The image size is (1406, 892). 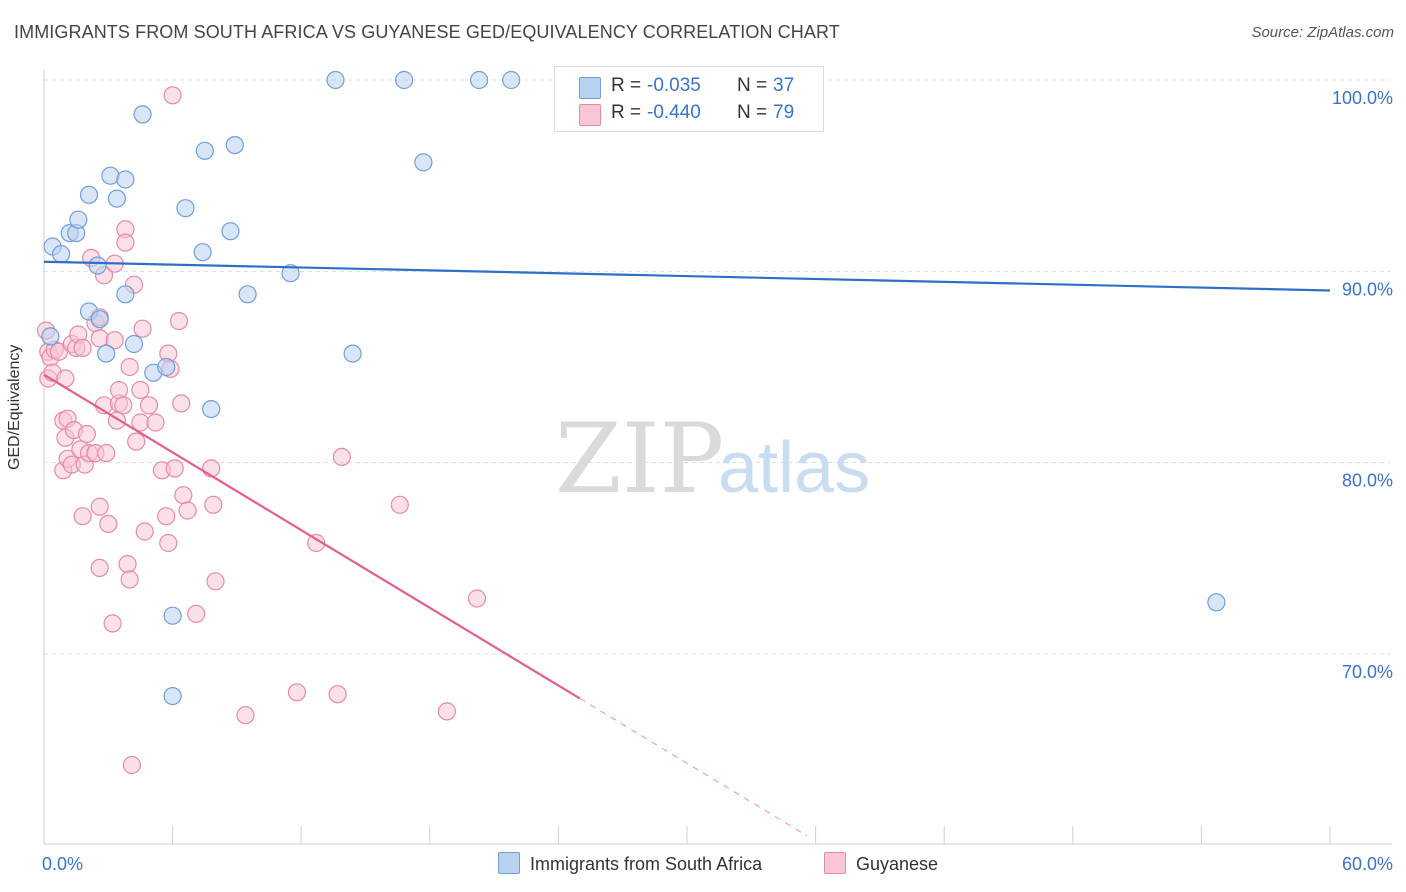 I want to click on x-tick-label: 60.0%, so click(x=1367, y=864).